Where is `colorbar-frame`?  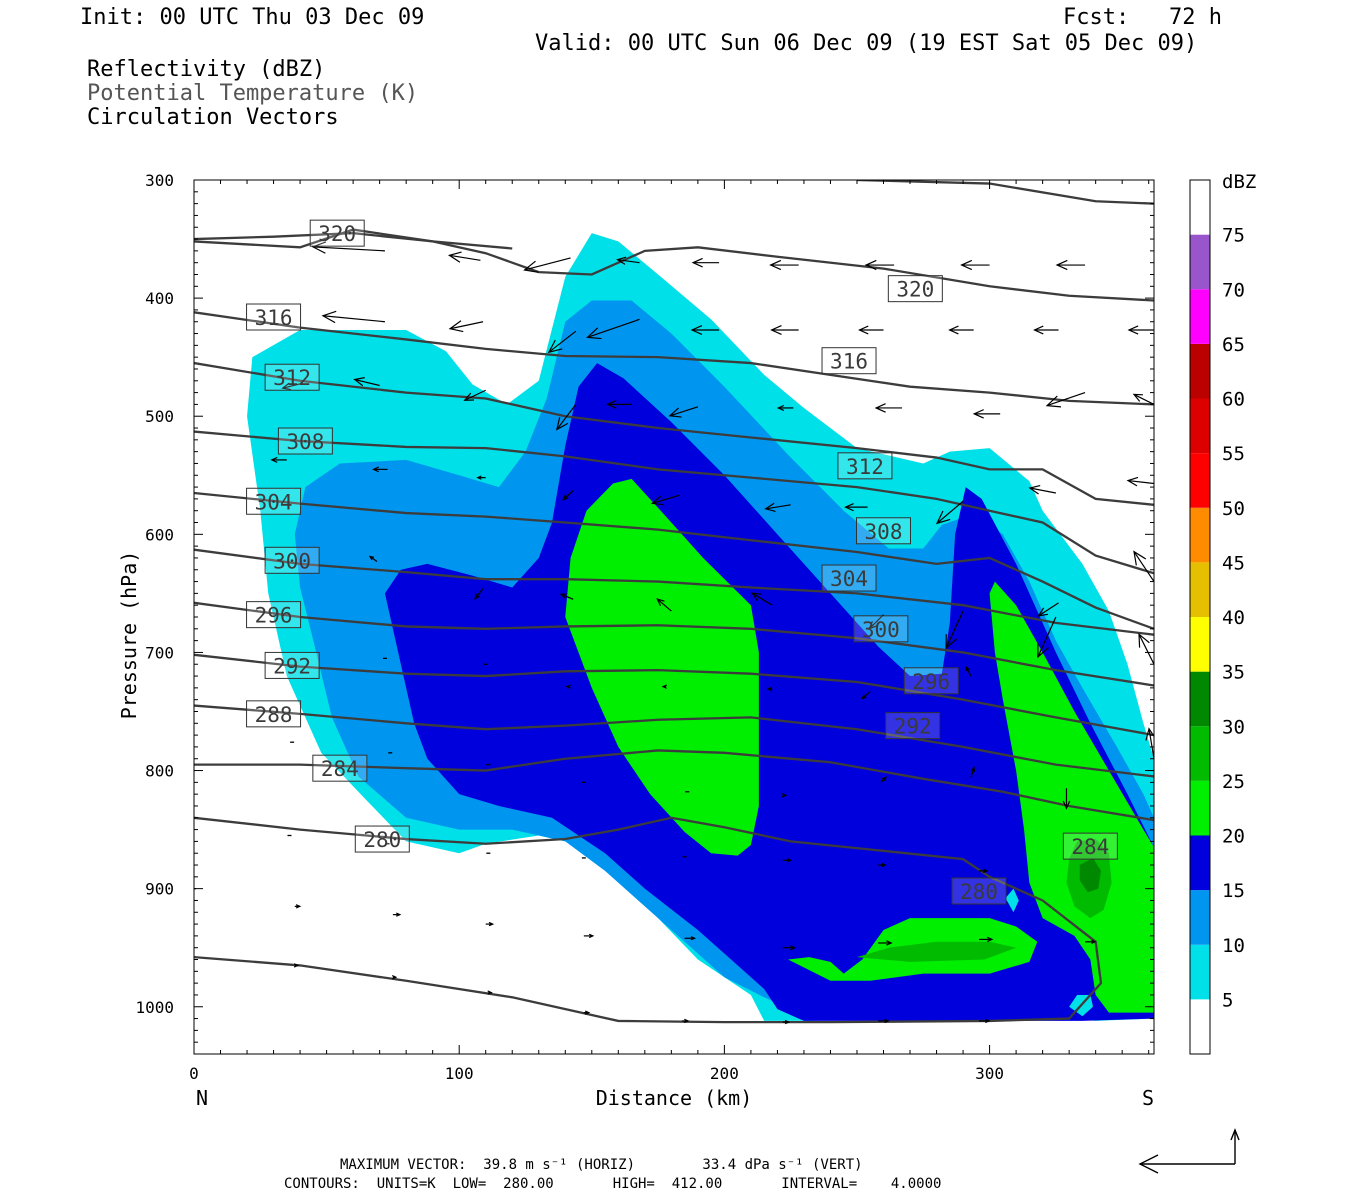
colorbar-frame is located at coordinates (1200, 617).